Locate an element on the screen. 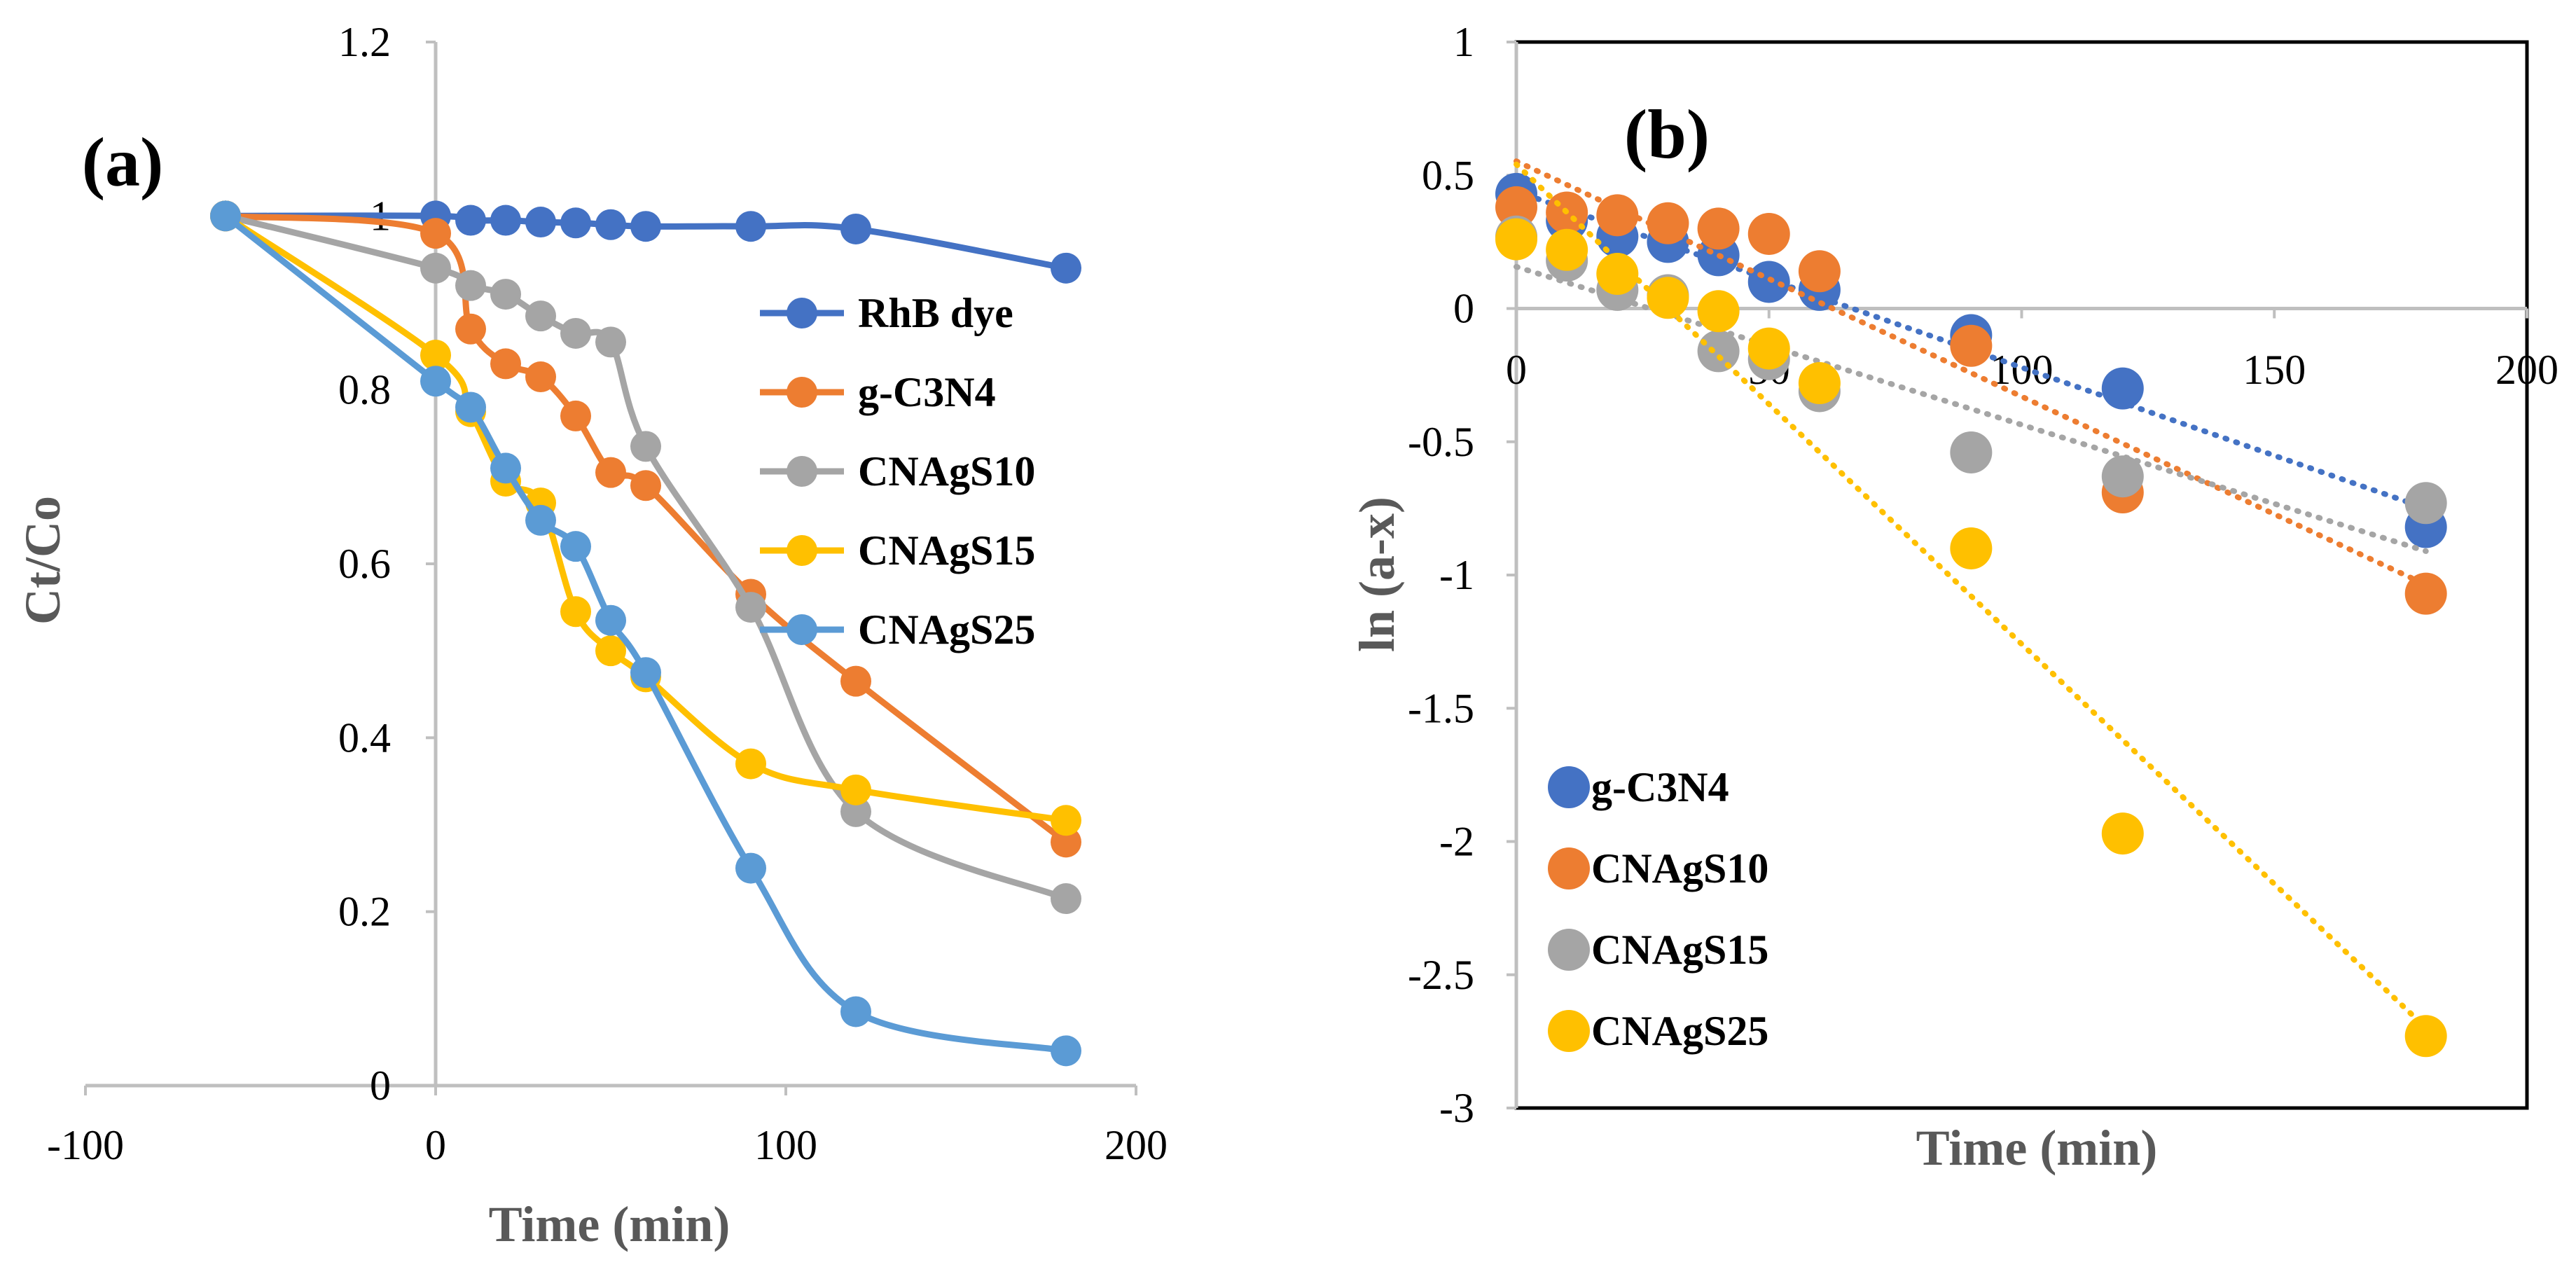 The width and height of the screenshot is (2576, 1267). legend-item-rhb-dye: RhB dye is located at coordinates (886, 313).